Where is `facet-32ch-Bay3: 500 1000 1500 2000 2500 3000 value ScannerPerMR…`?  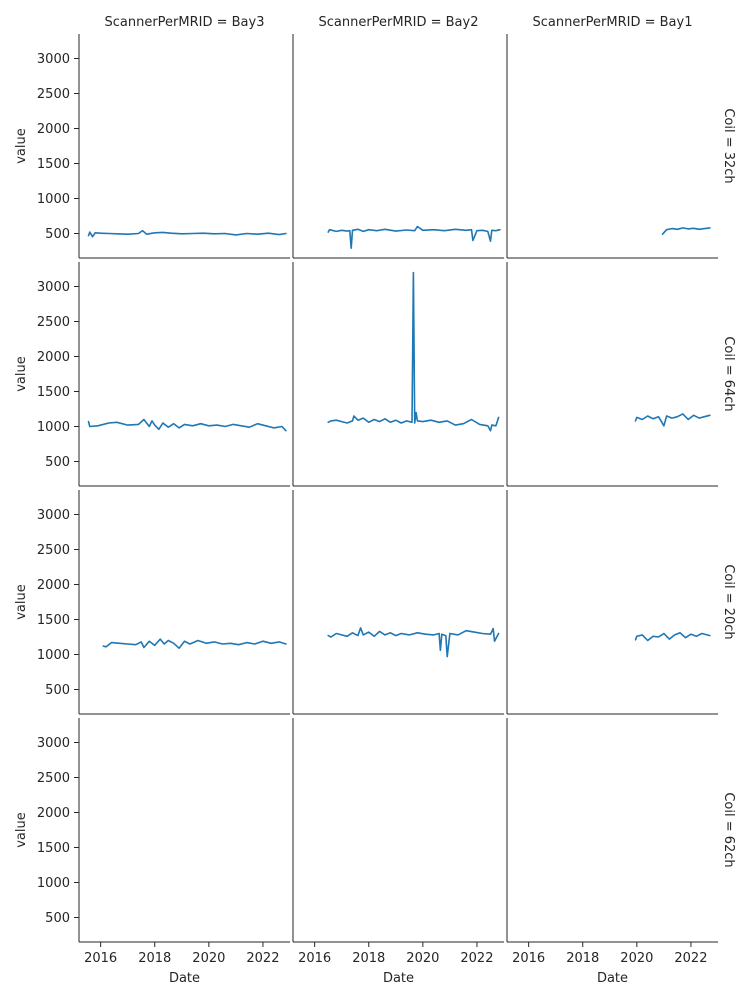 facet-32ch-Bay3: 500 1000 1500 2000 2500 3000 value ScannerPerMR… is located at coordinates (152, 137).